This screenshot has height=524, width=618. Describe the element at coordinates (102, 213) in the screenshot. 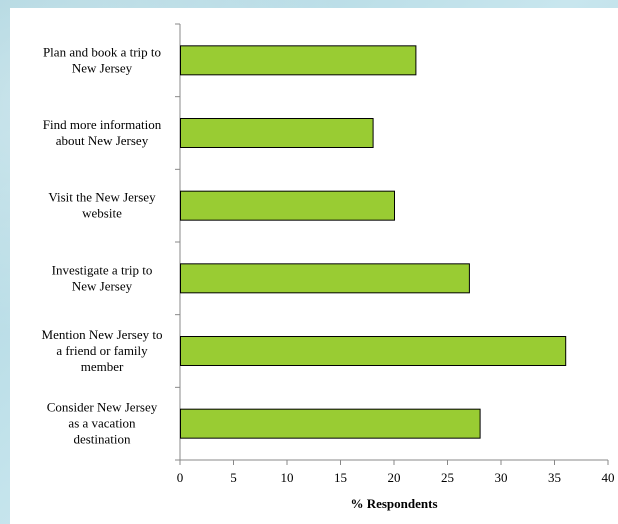

I see `category-label-line: website` at that location.